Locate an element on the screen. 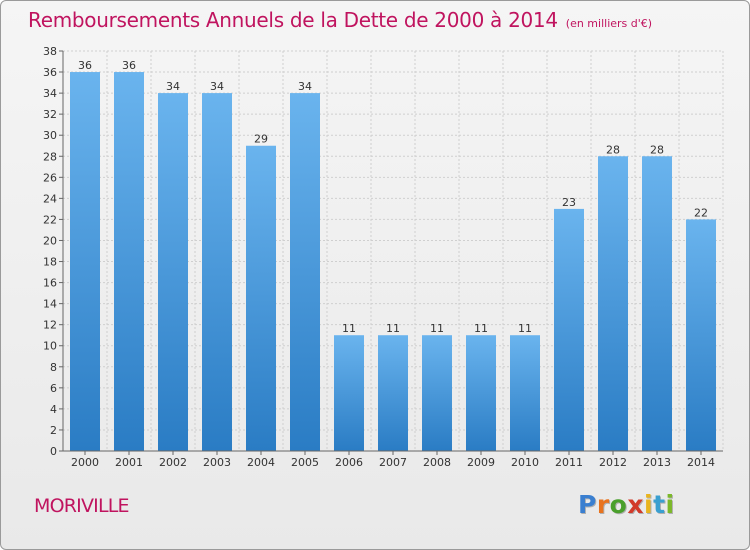 This screenshot has height=550, width=750. y-tick-label: 12 is located at coordinates (50, 325).